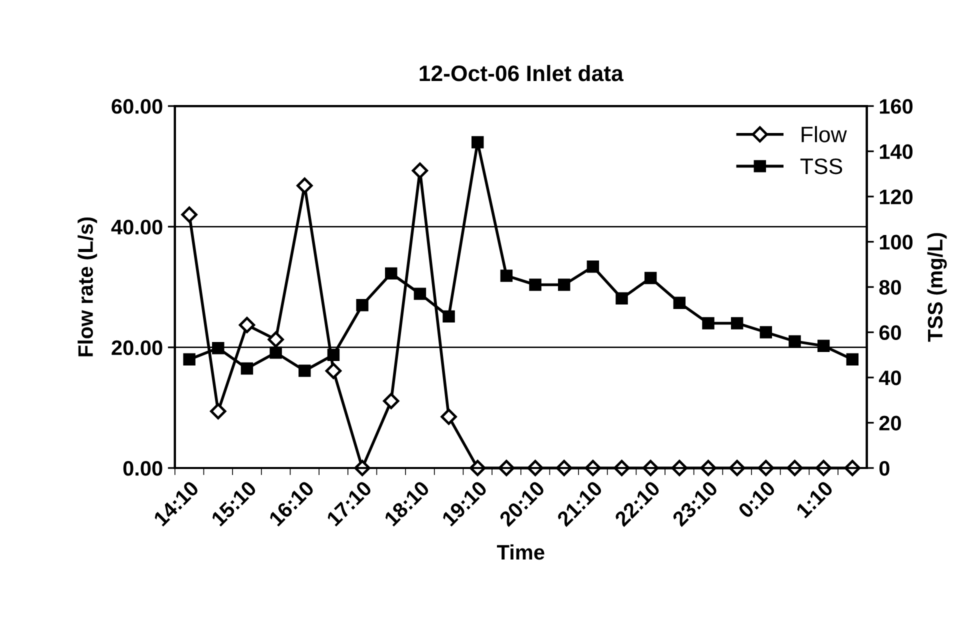  What do you see at coordinates (896, 106) in the screenshot?
I see `y2-tick-label: 160` at bounding box center [896, 106].